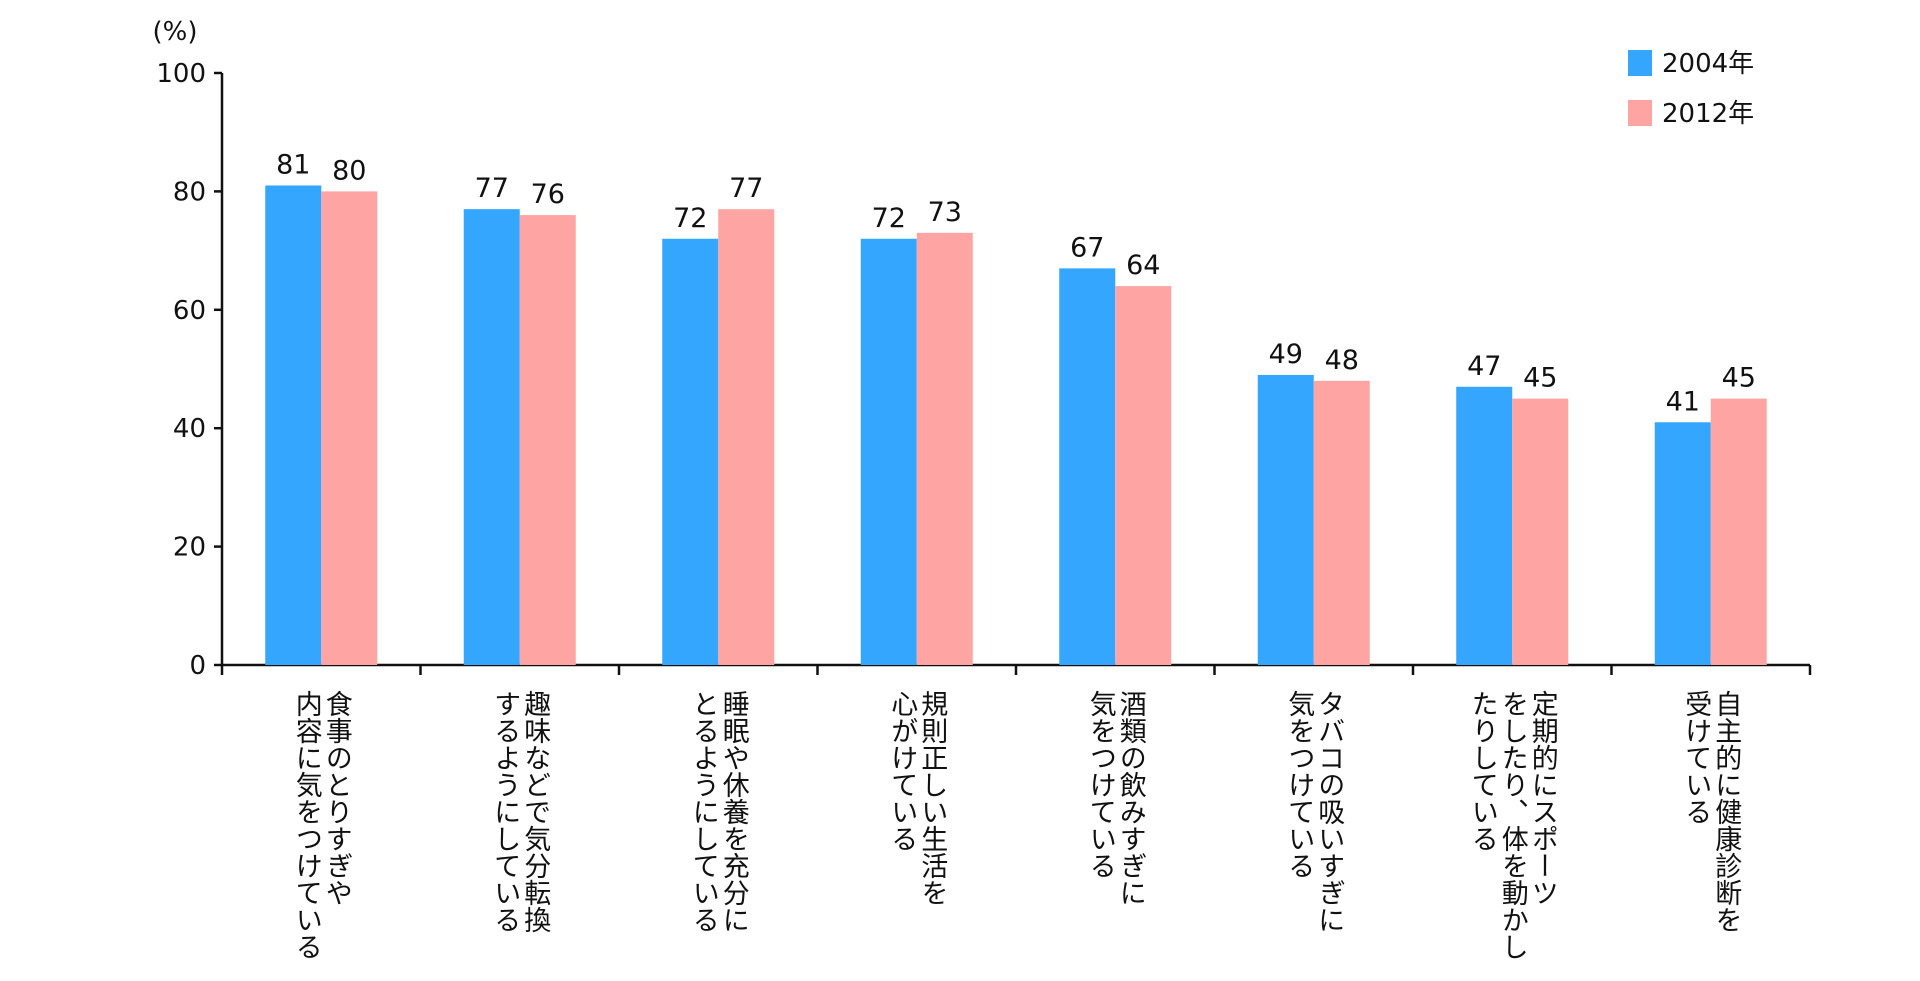  I want to click on data-label: 41, so click(1683, 401).